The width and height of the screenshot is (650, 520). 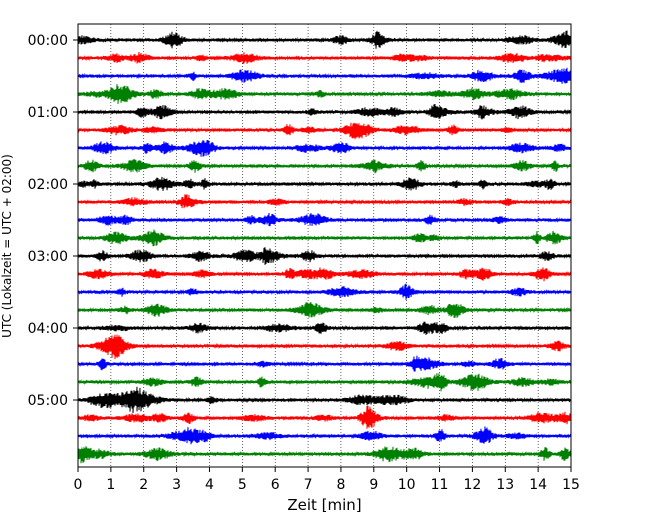 I want to click on x-tick-label: 15, so click(x=571, y=485).